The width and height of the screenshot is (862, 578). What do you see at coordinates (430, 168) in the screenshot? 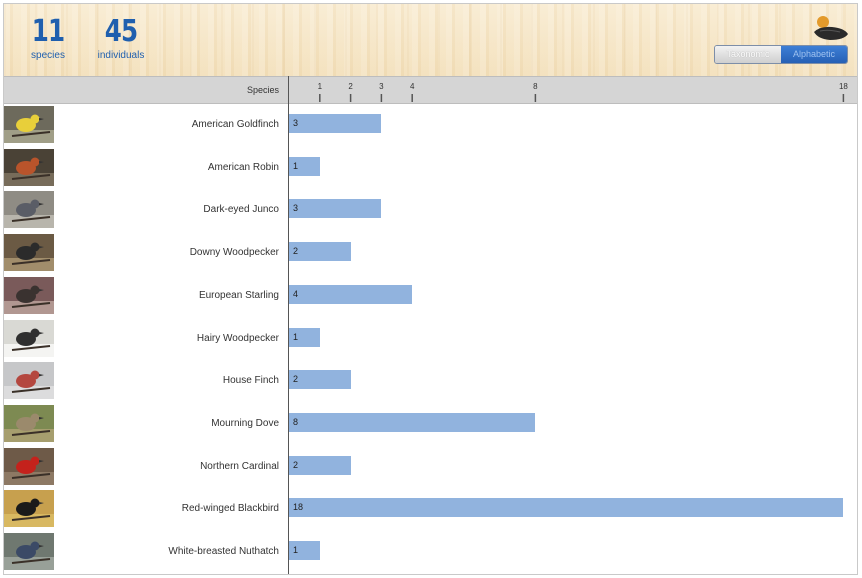
I see `table-row: American Robin 1` at bounding box center [430, 168].